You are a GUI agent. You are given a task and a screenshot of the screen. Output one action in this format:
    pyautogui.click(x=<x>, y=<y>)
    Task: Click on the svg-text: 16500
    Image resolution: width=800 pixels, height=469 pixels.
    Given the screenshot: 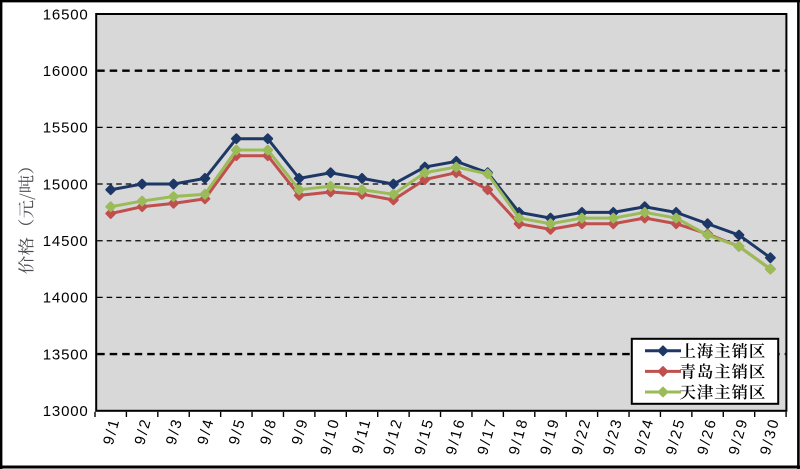 What is the action you would take?
    pyautogui.click(x=66, y=14)
    